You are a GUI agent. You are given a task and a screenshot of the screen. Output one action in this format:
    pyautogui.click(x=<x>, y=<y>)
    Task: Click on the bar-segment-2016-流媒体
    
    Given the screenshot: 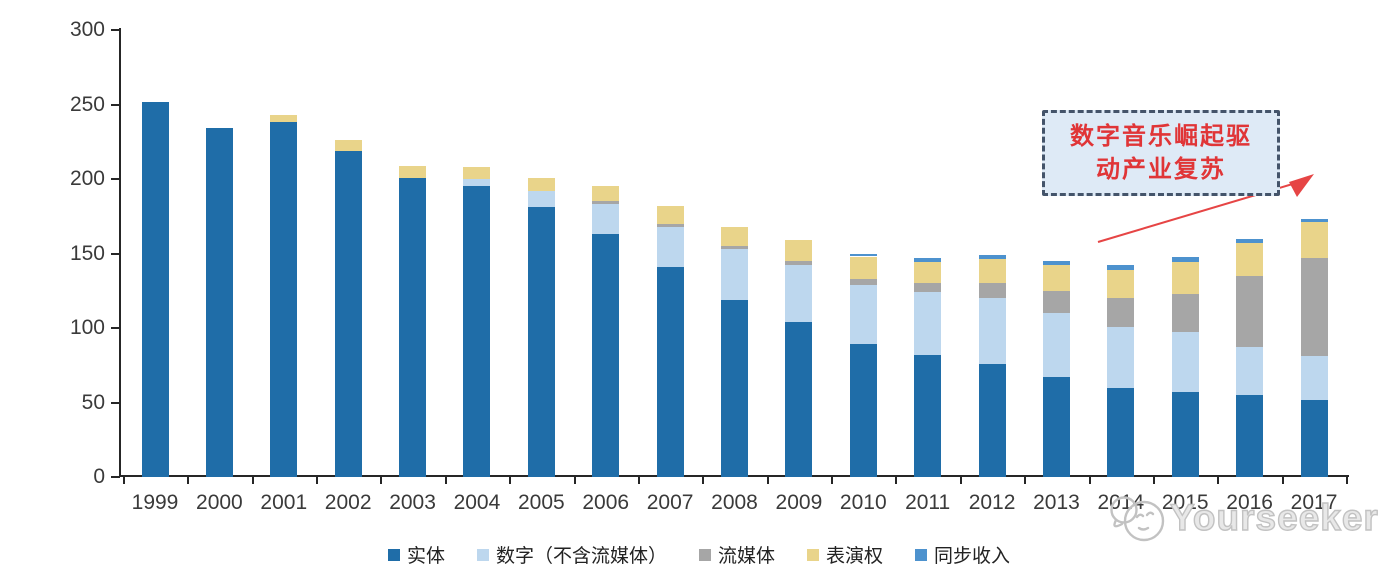 What is the action you would take?
    pyautogui.click(x=1250, y=311)
    